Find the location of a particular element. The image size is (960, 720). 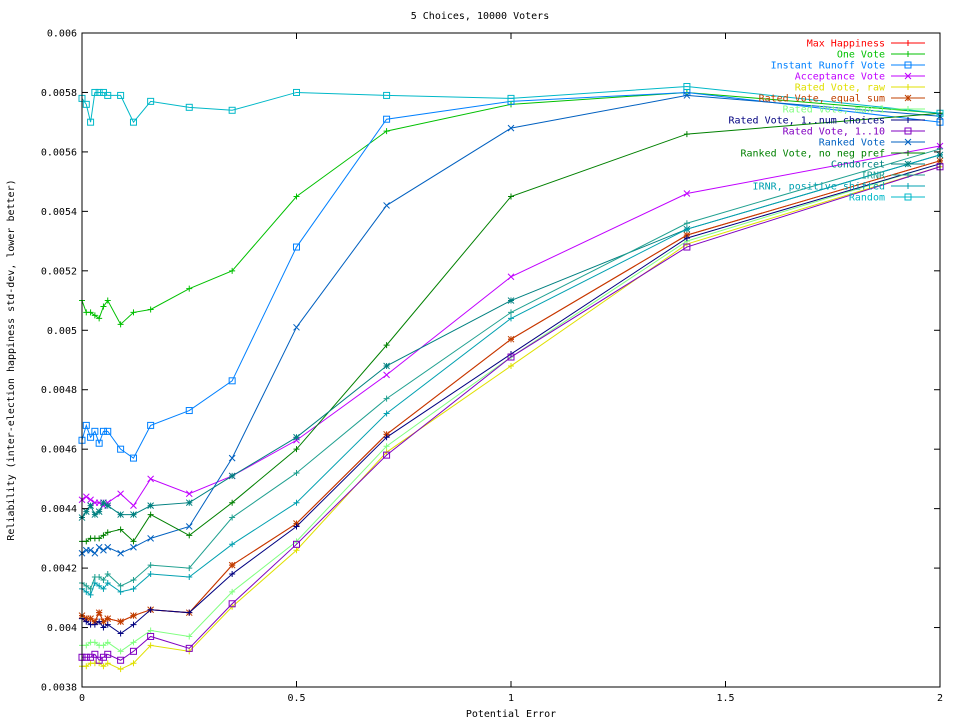

x-tick-label: 1.5 is located at coordinates (725, 698).